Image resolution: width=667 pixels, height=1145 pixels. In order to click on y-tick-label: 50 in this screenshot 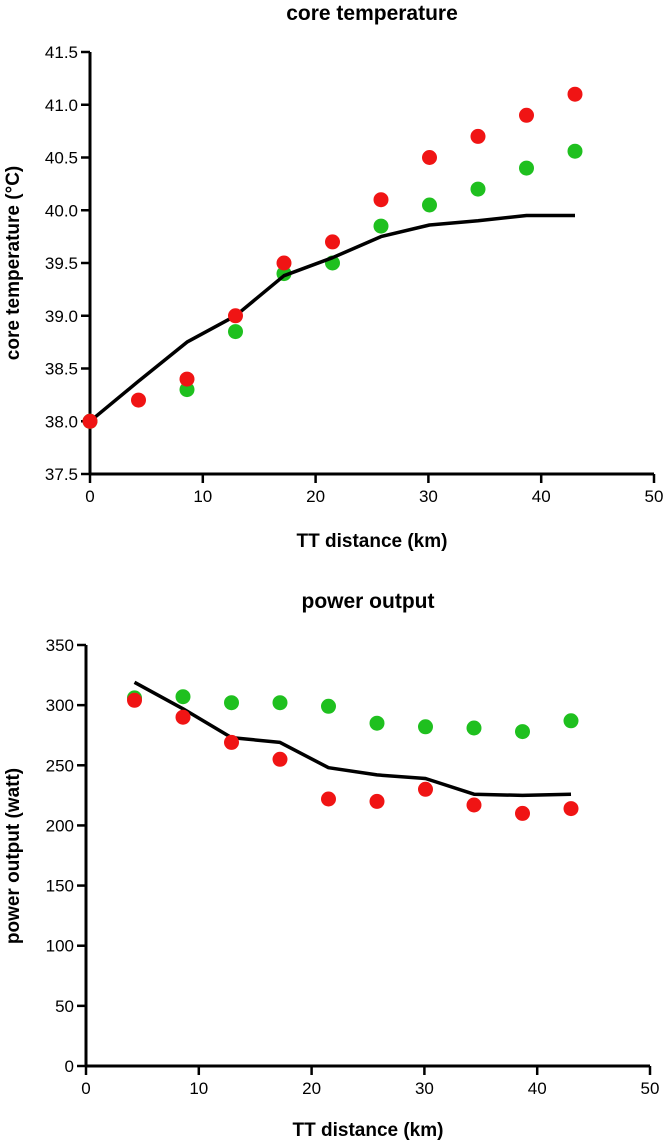, I will do `click(64, 1006)`.